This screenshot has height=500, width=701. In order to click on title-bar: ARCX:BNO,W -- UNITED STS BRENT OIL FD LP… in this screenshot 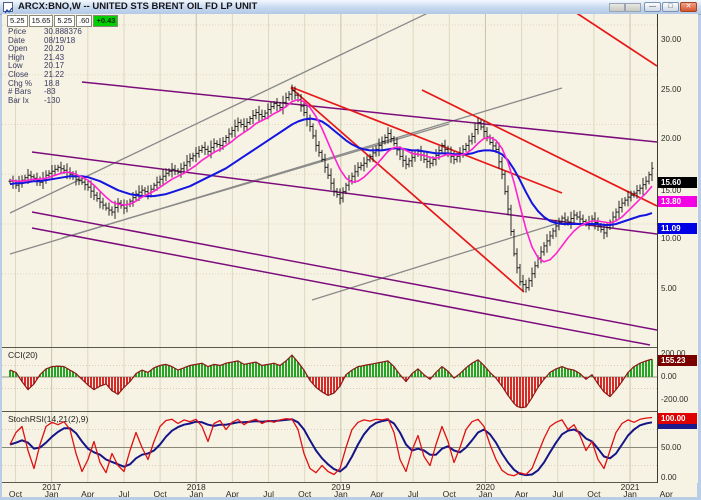, I will do `click(350, 7)`.